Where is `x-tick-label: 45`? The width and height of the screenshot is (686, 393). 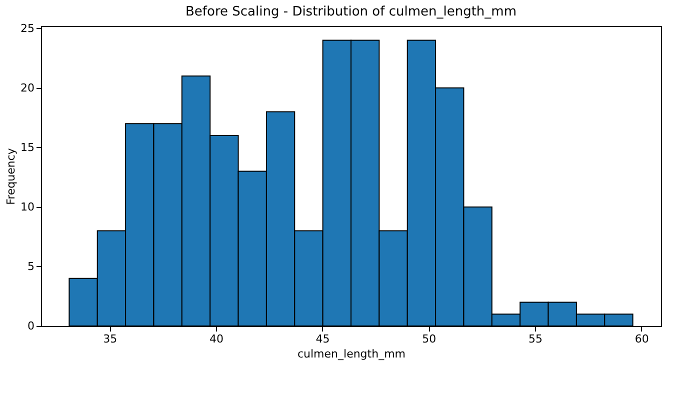
x-tick-label: 45 is located at coordinates (323, 339).